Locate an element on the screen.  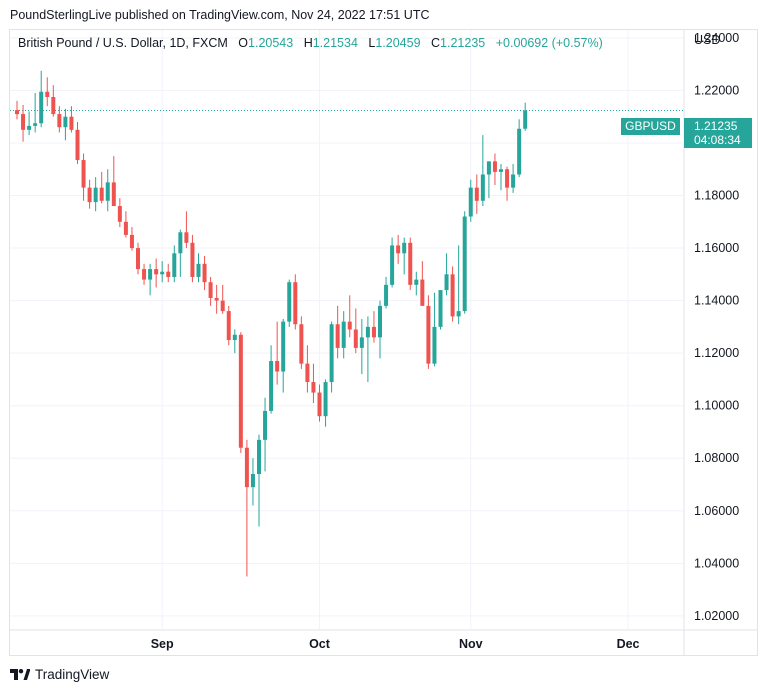
price-tick-label: 1.16000 is located at coordinates (716, 248).